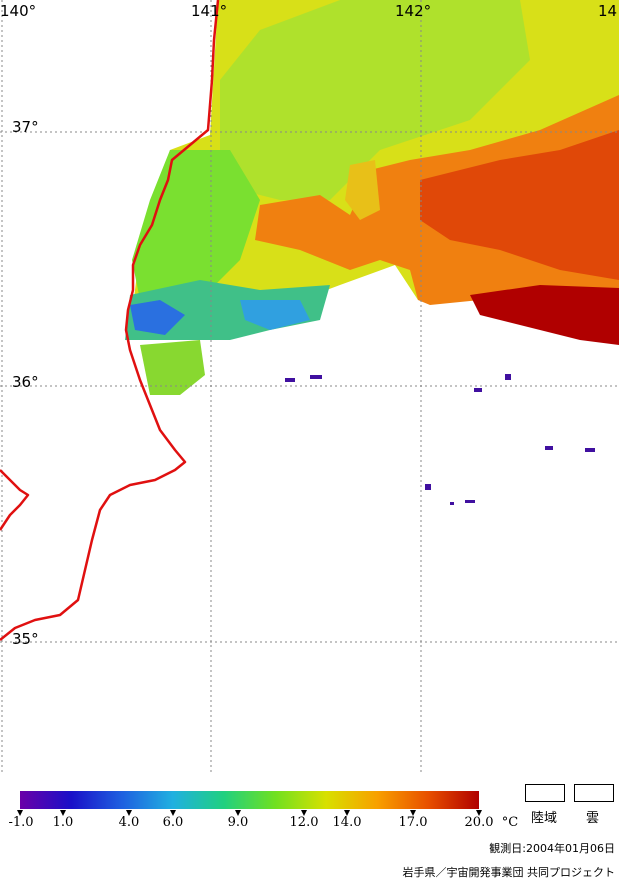  Describe the element at coordinates (129, 822) in the screenshot. I see `cb-tick-label: 4.0` at that location.